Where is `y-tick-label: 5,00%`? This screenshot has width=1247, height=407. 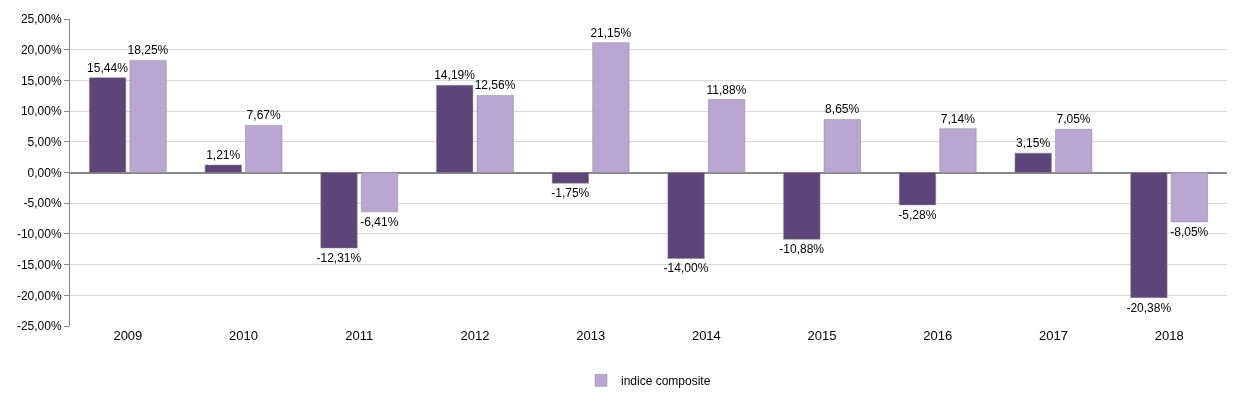
y-tick-label: 5,00% is located at coordinates (44, 142).